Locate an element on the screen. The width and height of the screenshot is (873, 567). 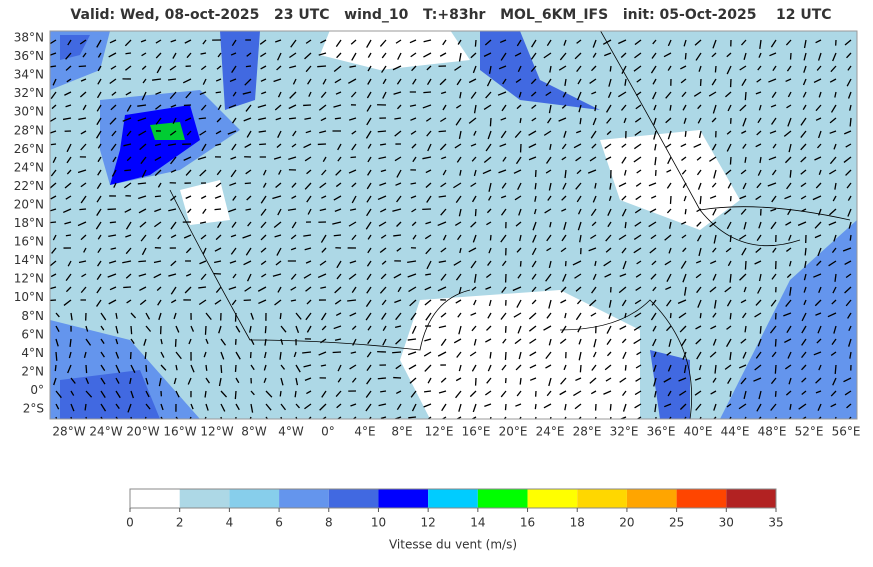
lat-label: 14°N is located at coordinates (29, 260).